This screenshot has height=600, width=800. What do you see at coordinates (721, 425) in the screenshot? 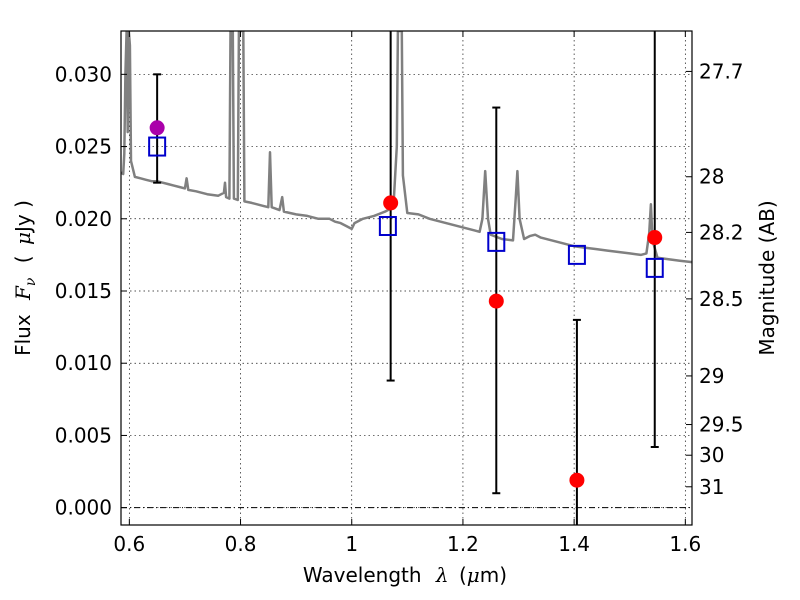
I see `y2-tick-label: 29.5` at bounding box center [721, 425].